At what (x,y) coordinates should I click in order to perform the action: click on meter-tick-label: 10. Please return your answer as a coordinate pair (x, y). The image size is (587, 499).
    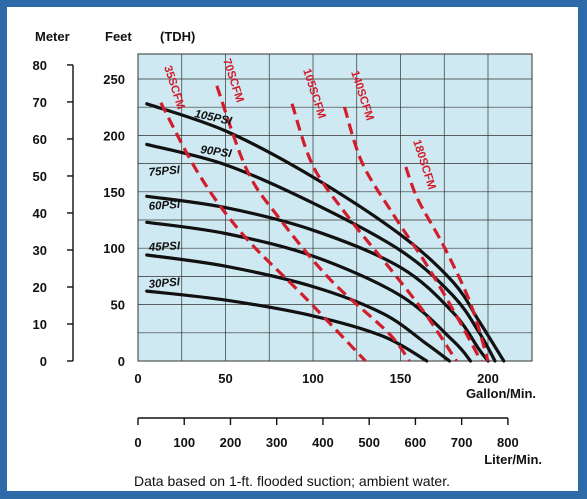
    Looking at the image, I should click on (40, 324).